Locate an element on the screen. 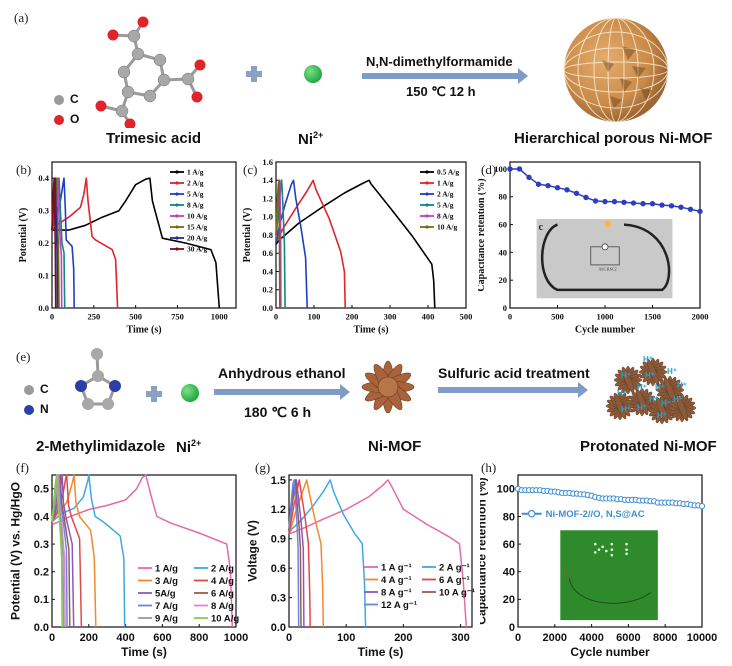 Image resolution: width=732 pixels, height=666 pixels. legend-label: 4 A/g is located at coordinates (222, 581).